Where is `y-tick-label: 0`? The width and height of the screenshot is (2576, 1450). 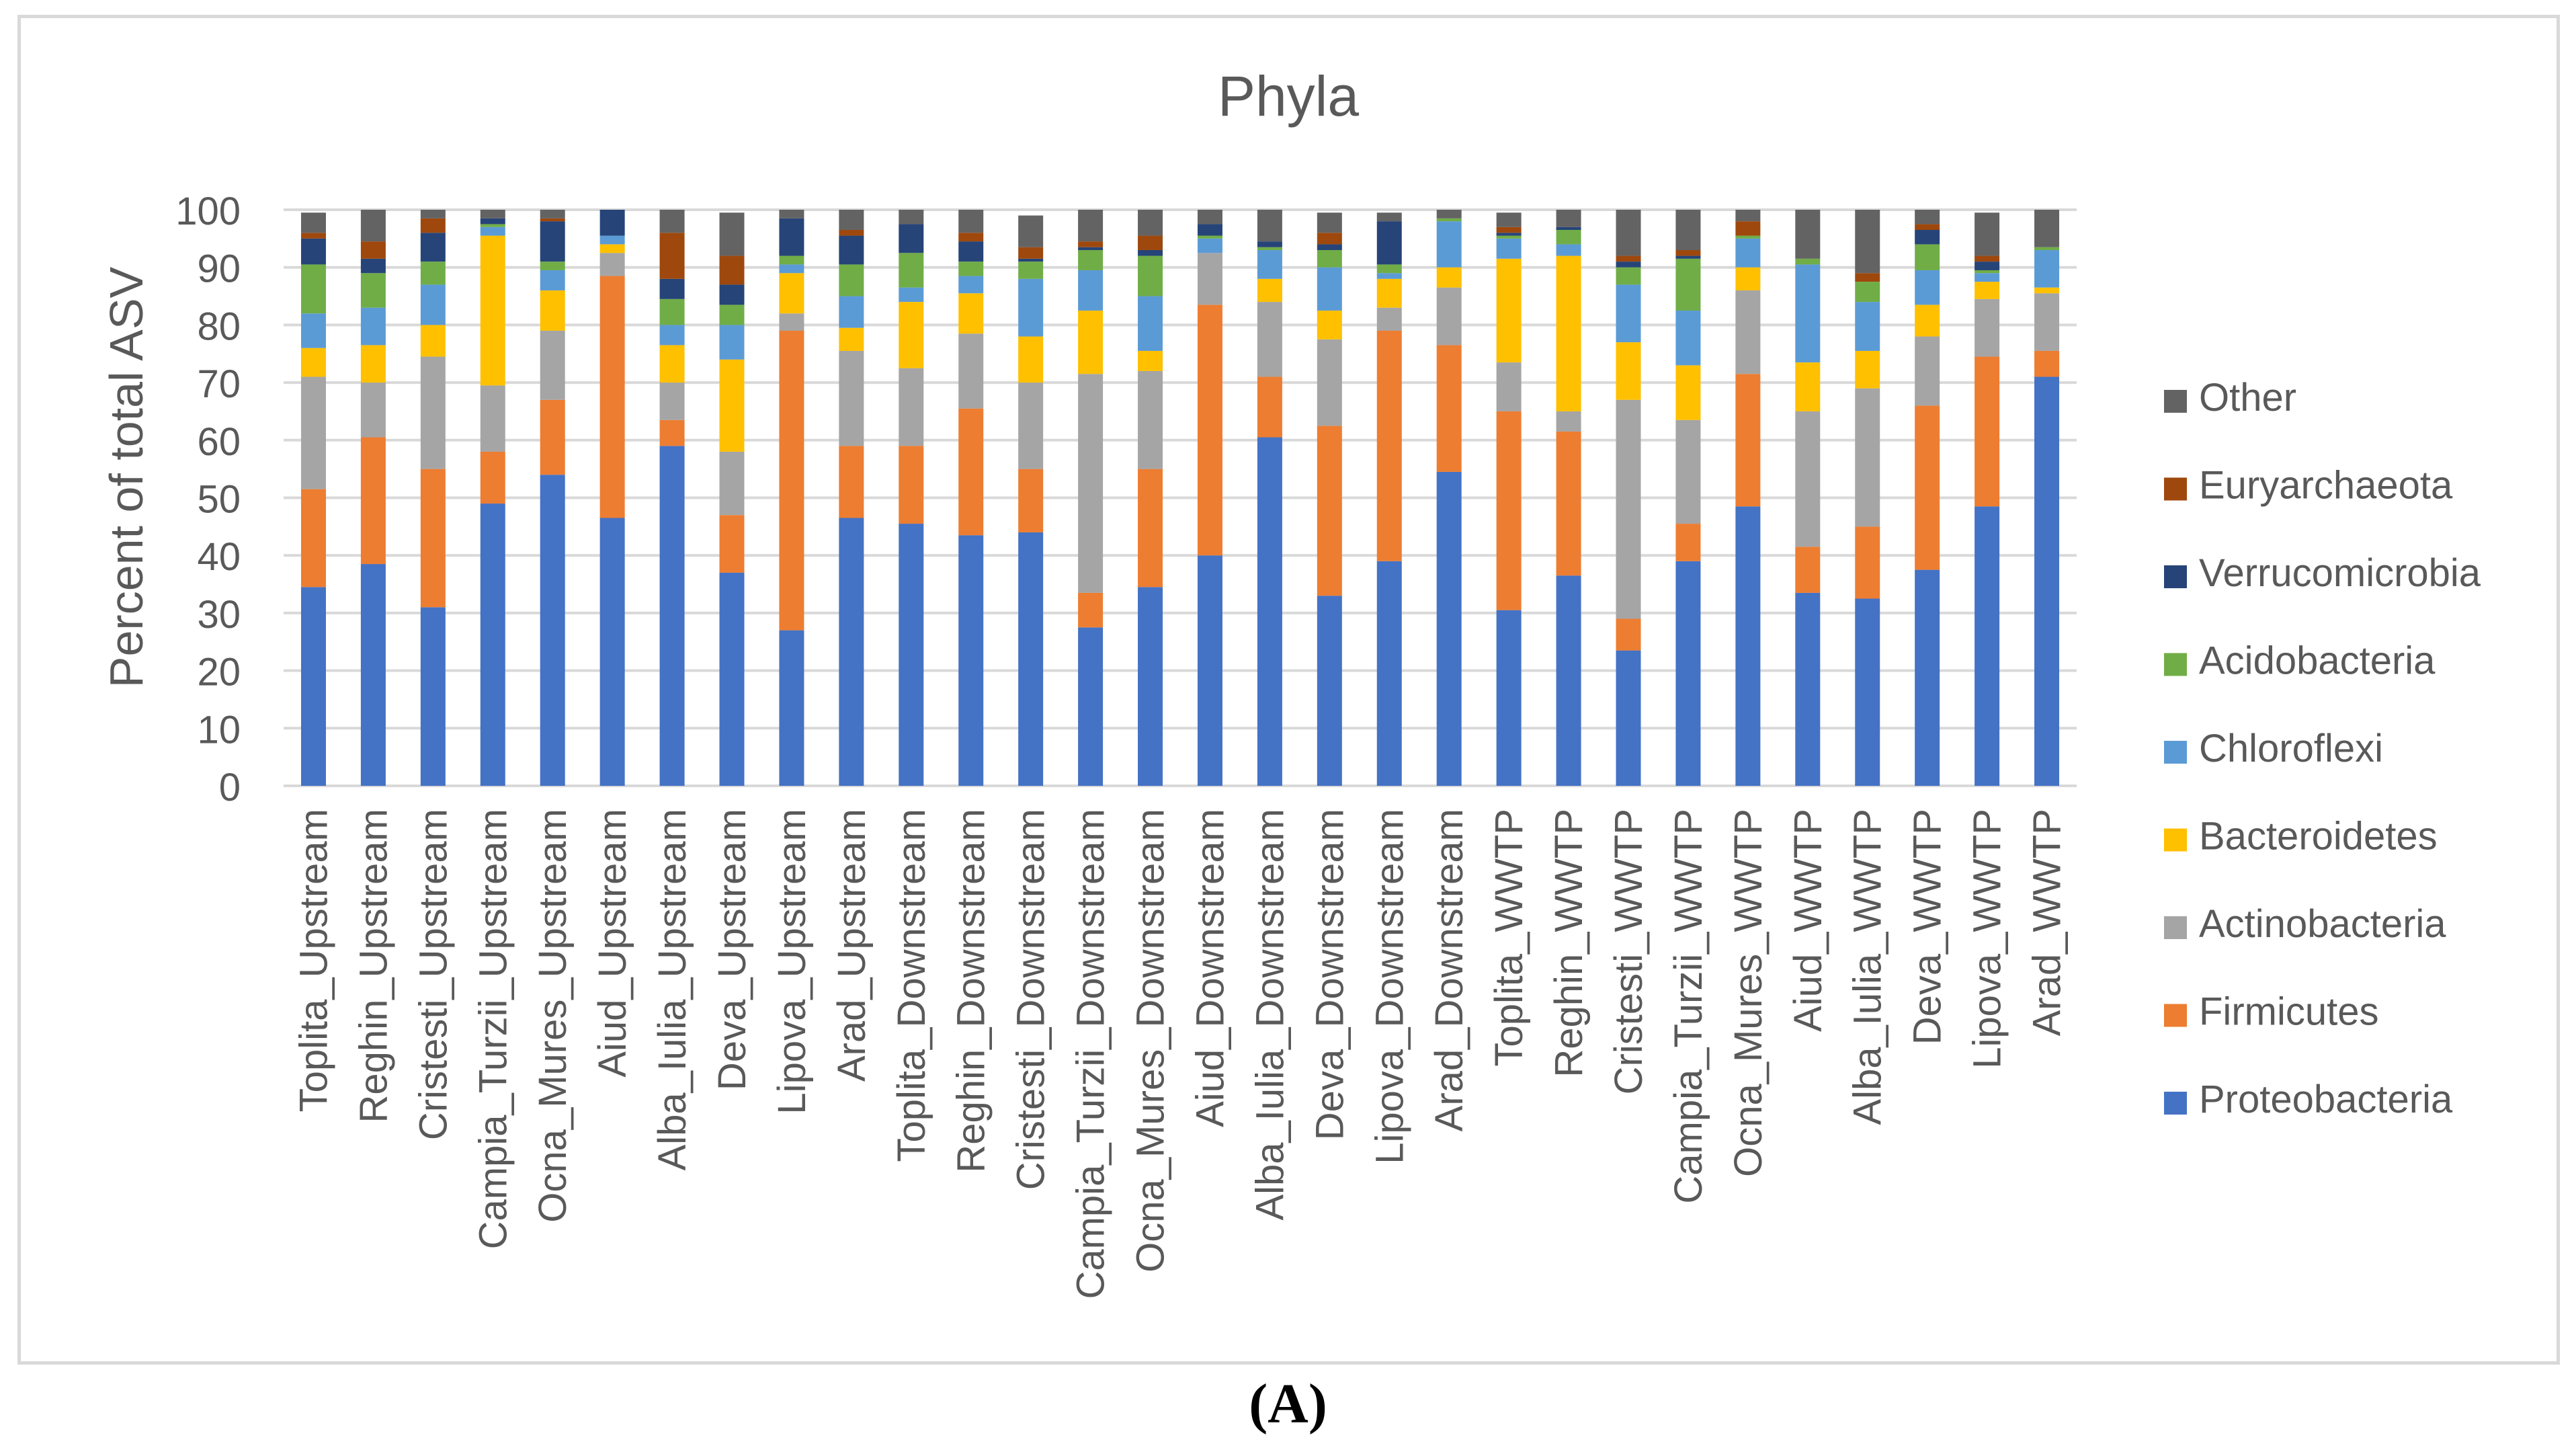 y-tick-label: 0 is located at coordinates (230, 787).